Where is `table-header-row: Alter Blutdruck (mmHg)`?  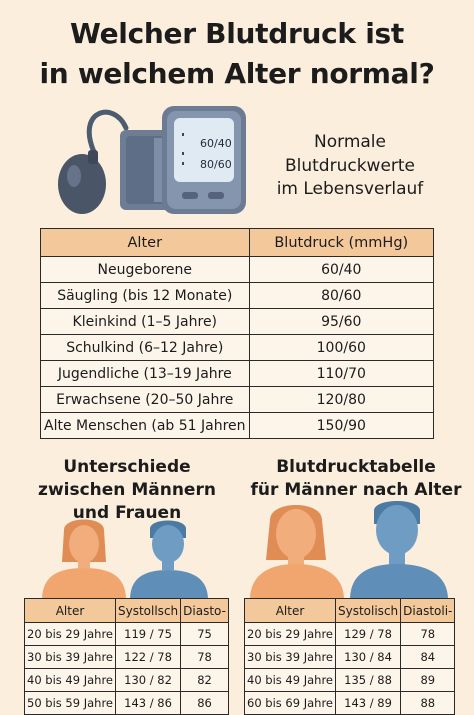 table-header-row: Alter Blutdruck (mmHg) is located at coordinates (237, 242).